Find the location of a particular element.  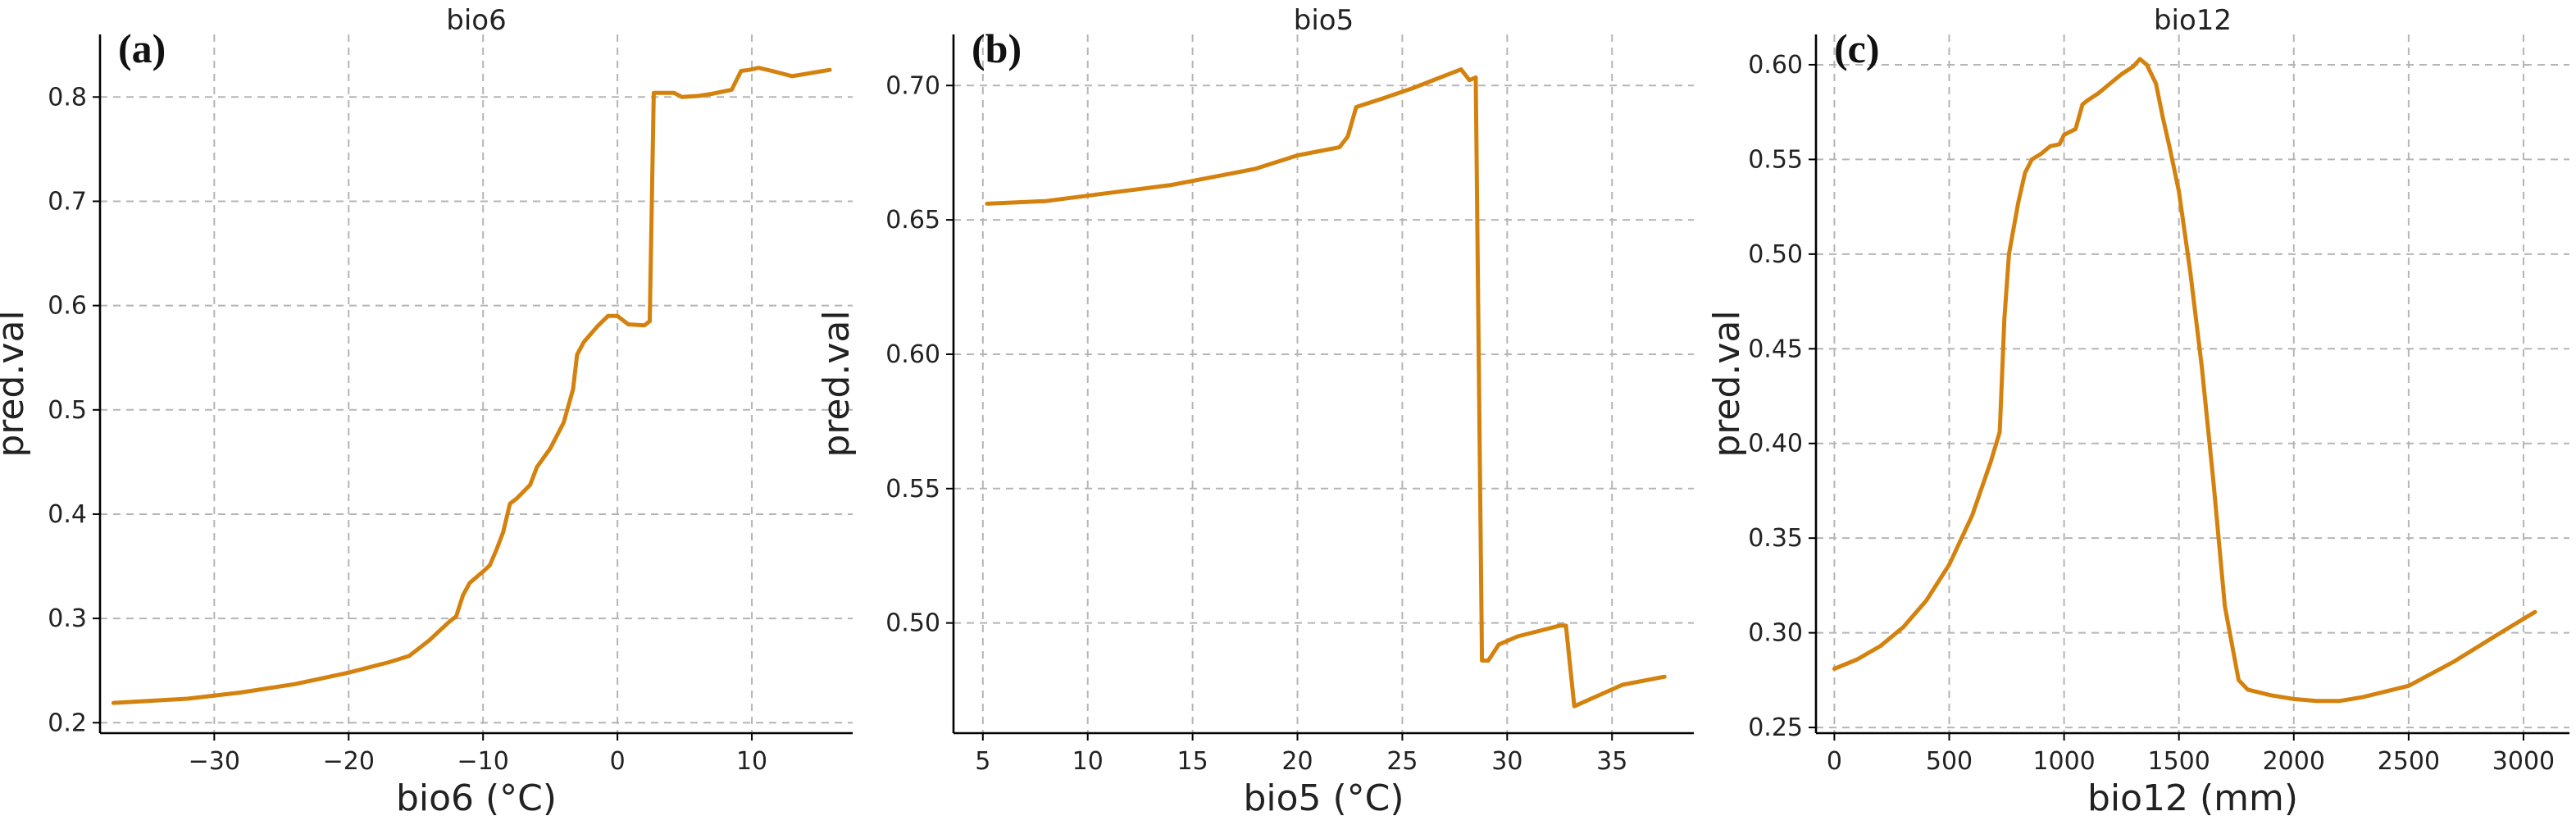

x-tick-label: 5 is located at coordinates (982, 761).